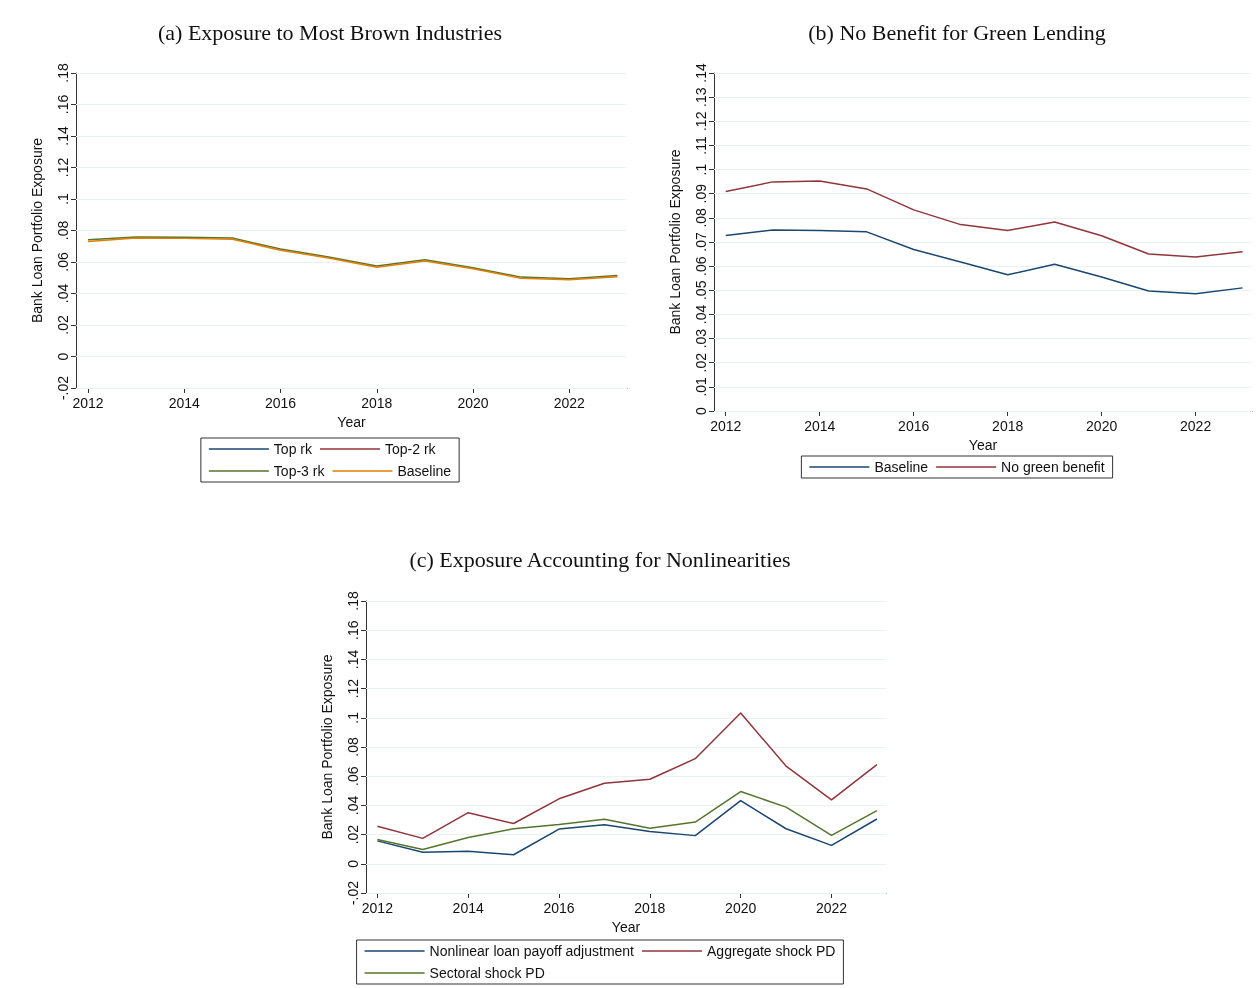 The image size is (1257, 988). I want to click on y-tick-label: .01, so click(701, 386).